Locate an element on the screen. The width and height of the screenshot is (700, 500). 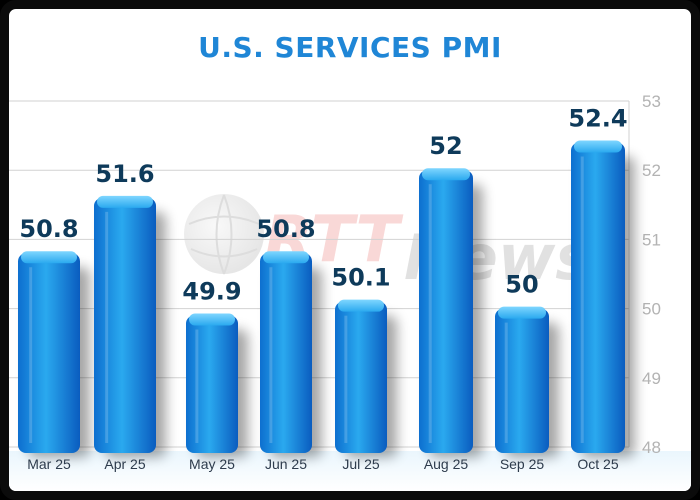
chart-title: U.S. SERVICES PMI is located at coordinates (350, 47).